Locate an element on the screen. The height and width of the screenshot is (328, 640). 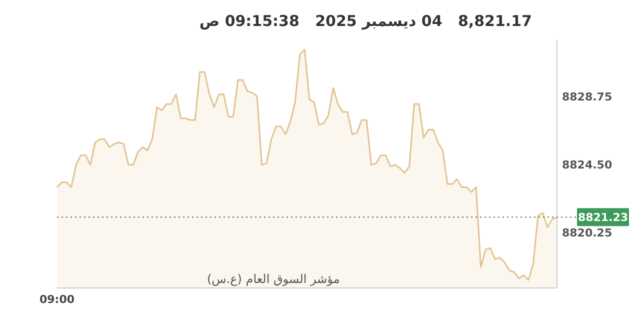
y-tick-label: 8820.25 is located at coordinates (587, 233).